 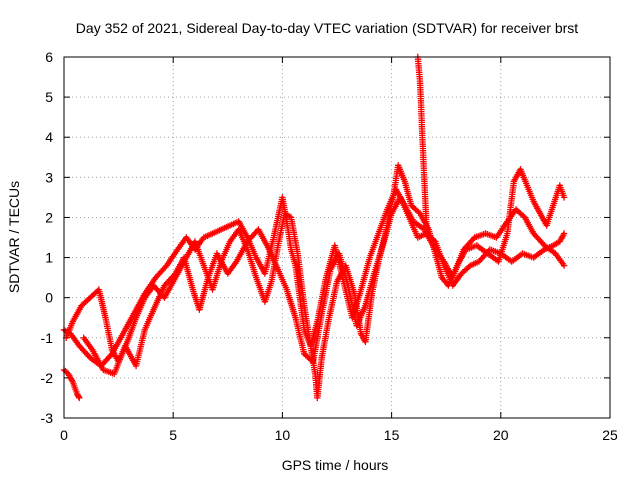 What do you see at coordinates (49, 137) in the screenshot?
I see `y-tick-label: 4` at bounding box center [49, 137].